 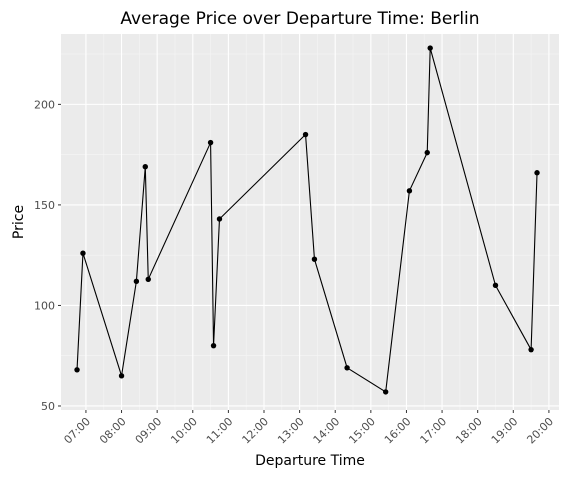 What do you see at coordinates (44, 104) in the screenshot?
I see `y-tick-label: 200` at bounding box center [44, 104].